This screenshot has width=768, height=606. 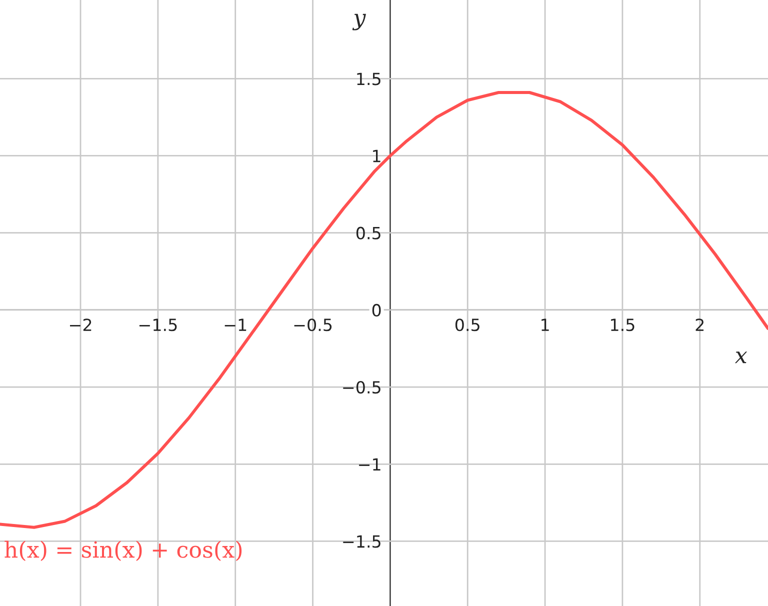 What do you see at coordinates (361, 541) in the screenshot?
I see `y-tick-label: −1.5` at bounding box center [361, 541].